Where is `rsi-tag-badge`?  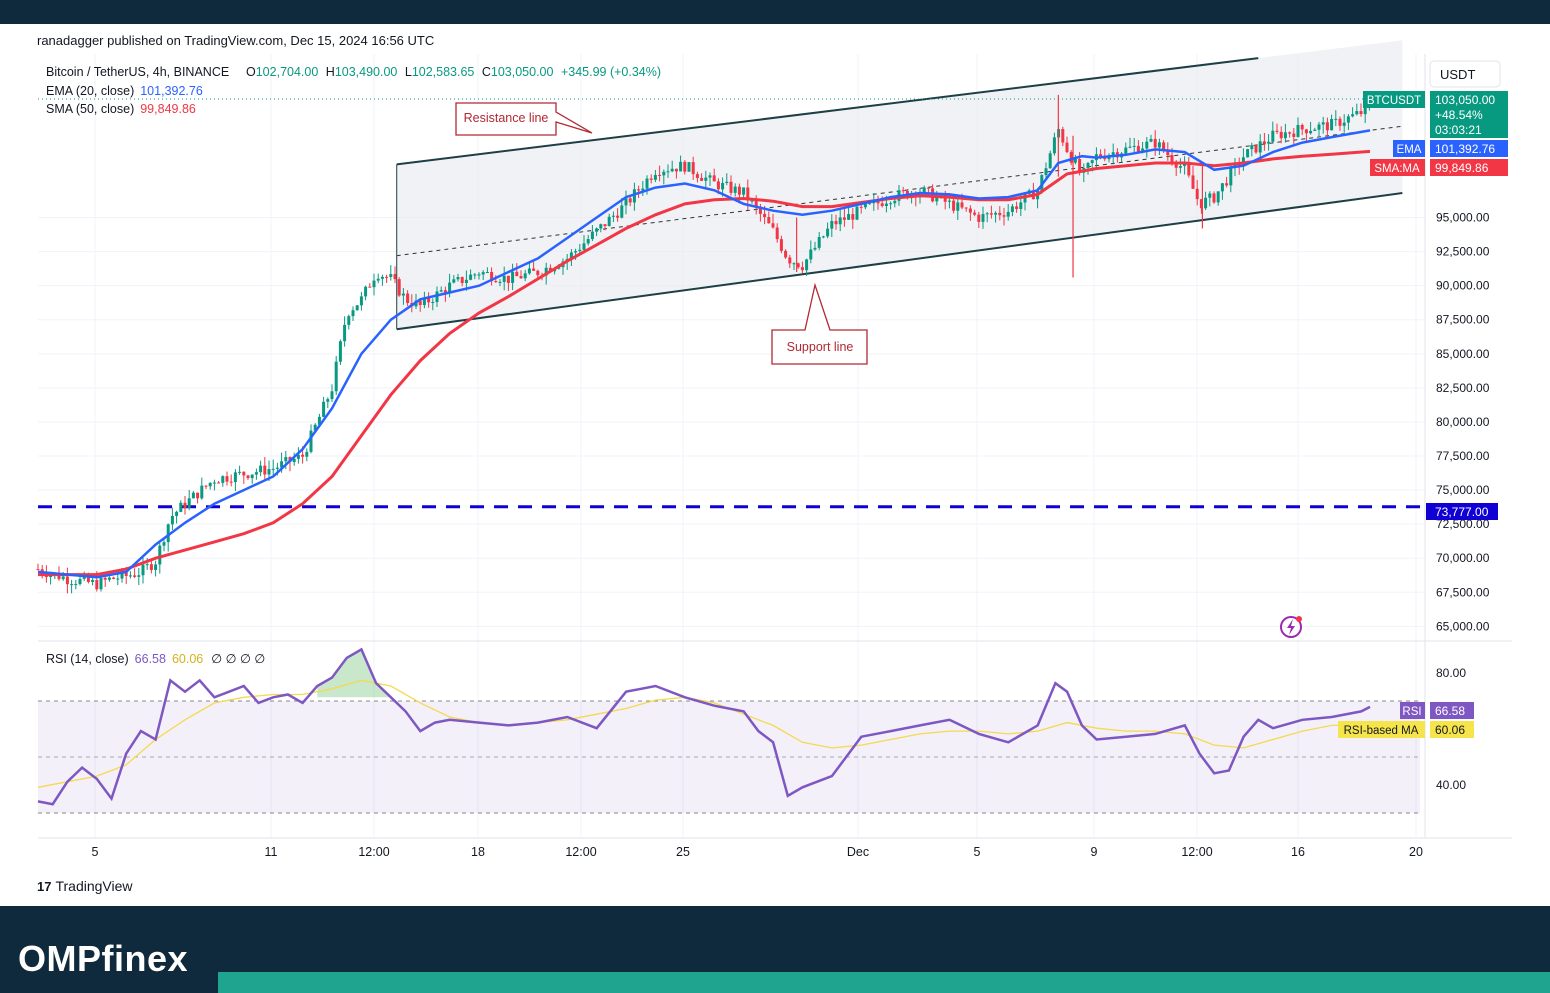 rsi-tag-badge is located at coordinates (1412, 710).